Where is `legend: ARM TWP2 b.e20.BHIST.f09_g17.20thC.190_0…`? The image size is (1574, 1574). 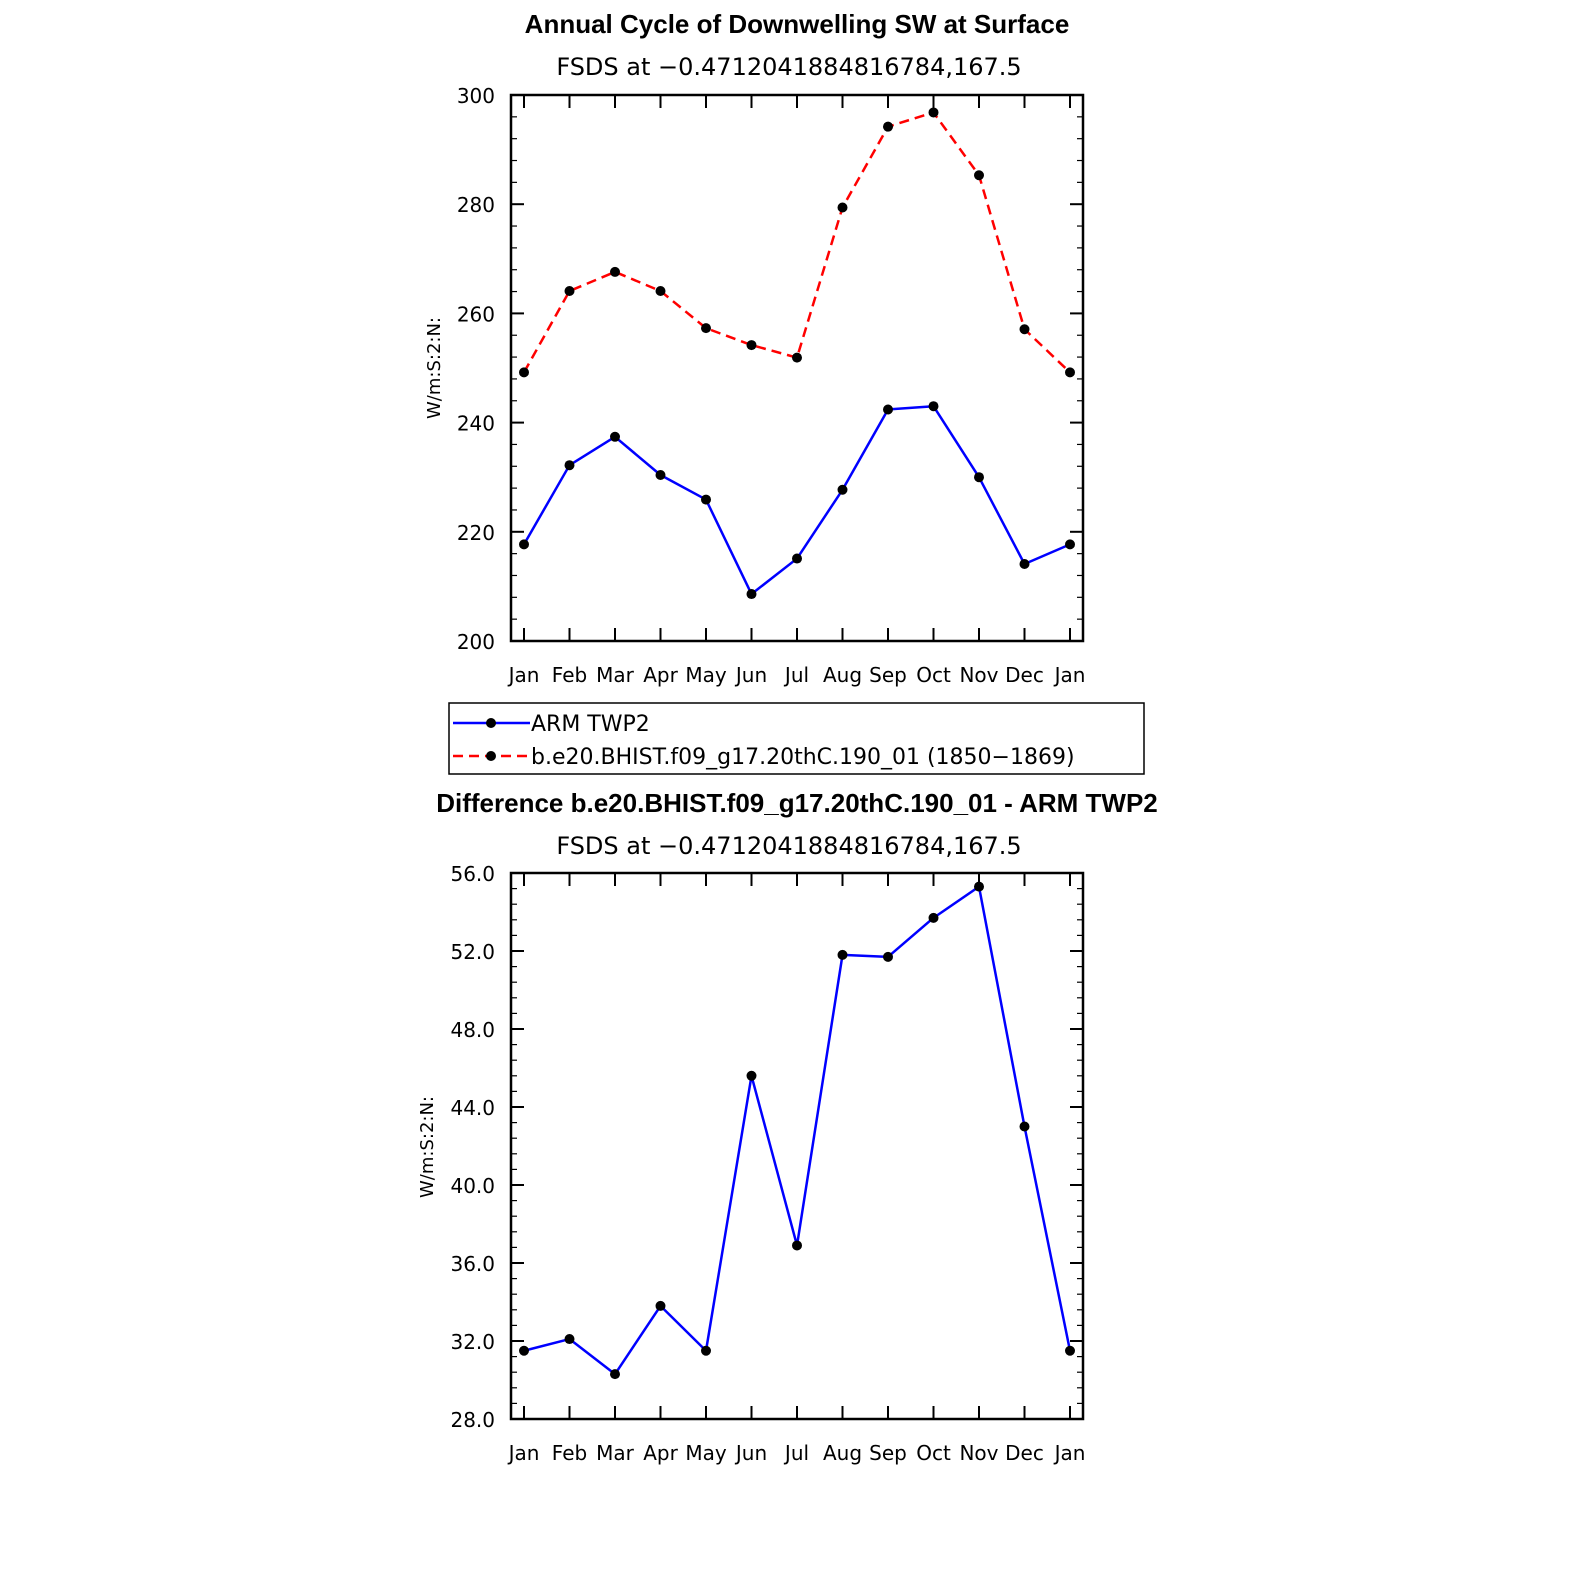 legend: ARM TWP2 b.e20.BHIST.f09_g17.20thC.190_0… is located at coordinates (796, 738).